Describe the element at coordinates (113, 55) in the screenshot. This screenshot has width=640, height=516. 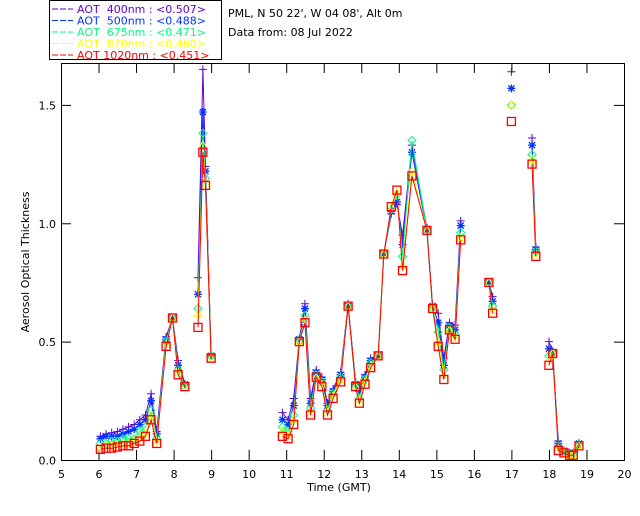
I see `legend-label: AOT 1020nm` at that location.